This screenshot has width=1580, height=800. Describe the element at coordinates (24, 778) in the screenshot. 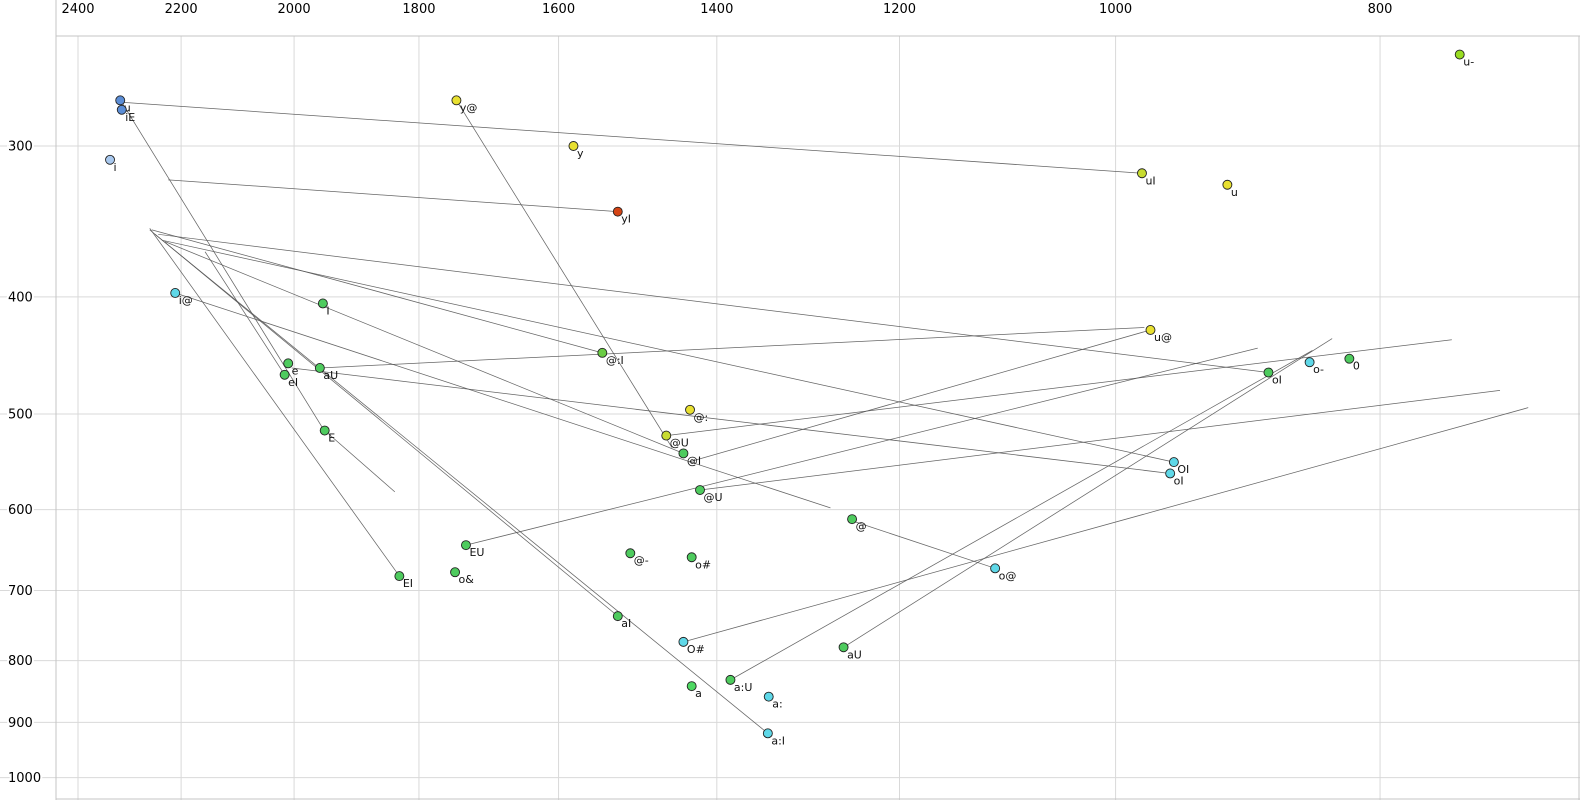

I see `y-tick-label: 1000` at that location.